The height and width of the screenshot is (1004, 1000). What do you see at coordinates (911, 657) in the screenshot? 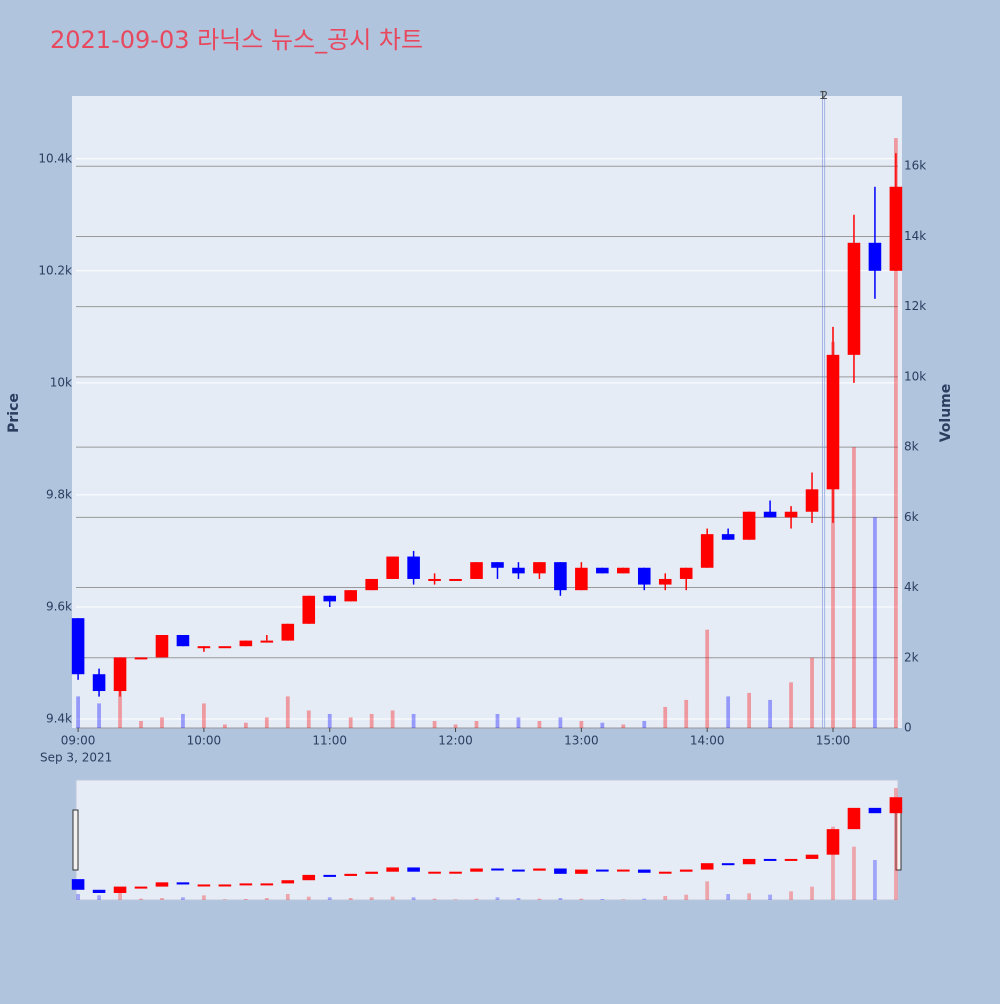
I see `y2-tick-label: 2k` at bounding box center [911, 657].